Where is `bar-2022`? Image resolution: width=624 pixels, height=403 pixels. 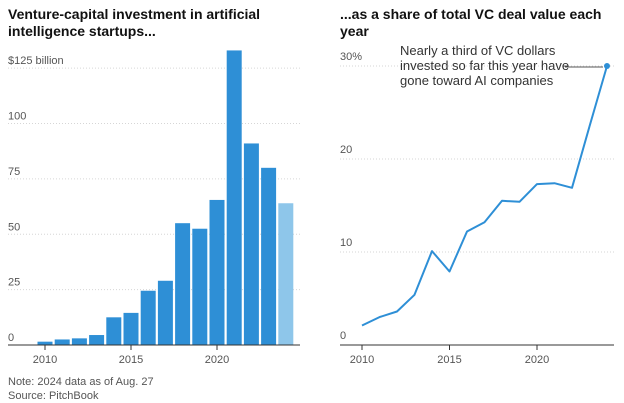
bar-2022 is located at coordinates (251, 244).